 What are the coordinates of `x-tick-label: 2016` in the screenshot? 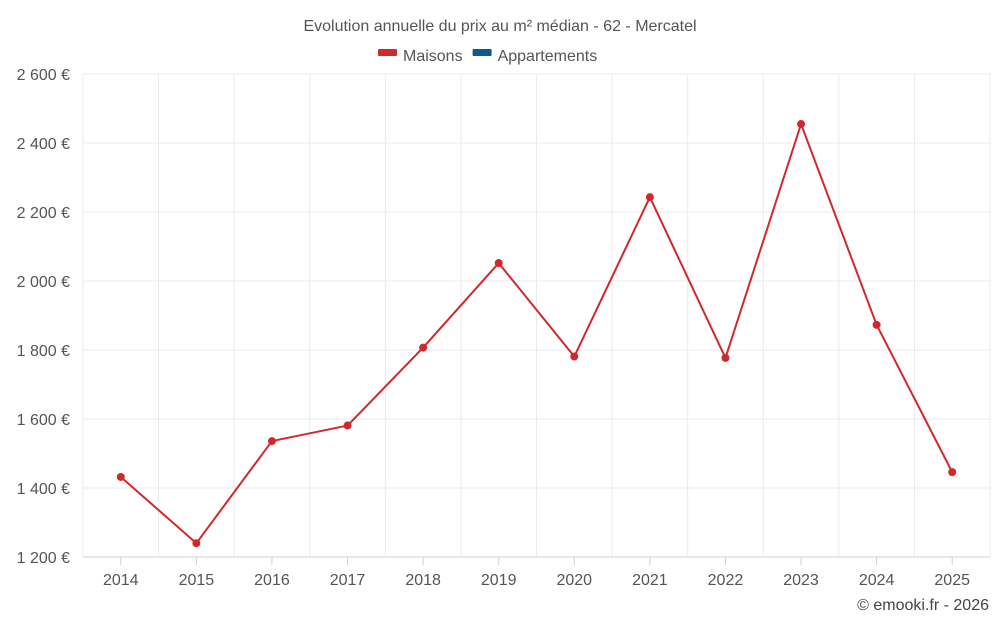 It's located at (272, 580).